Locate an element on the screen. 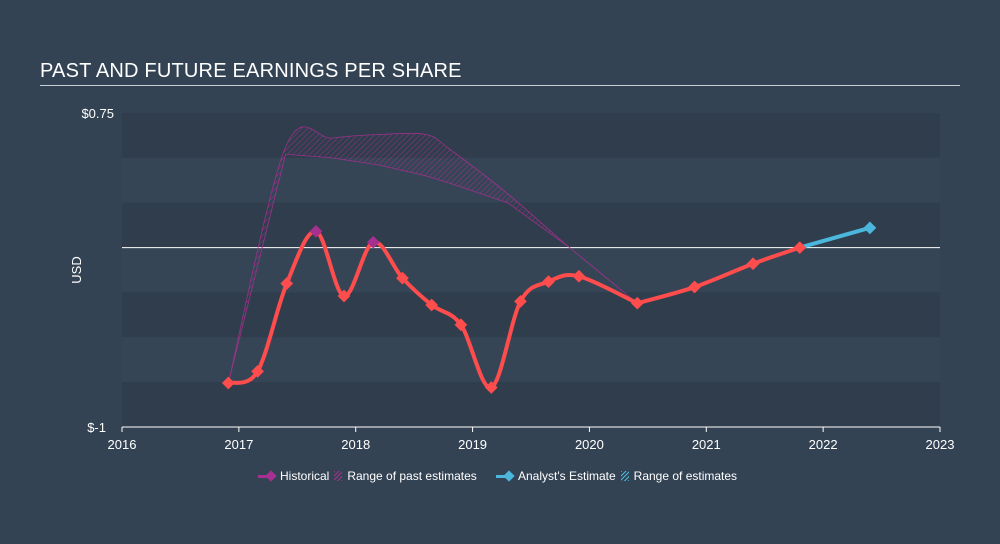 This screenshot has height=544, width=1000. legend-analyst: Analyst's Estimate Range of estimates is located at coordinates (616, 476).